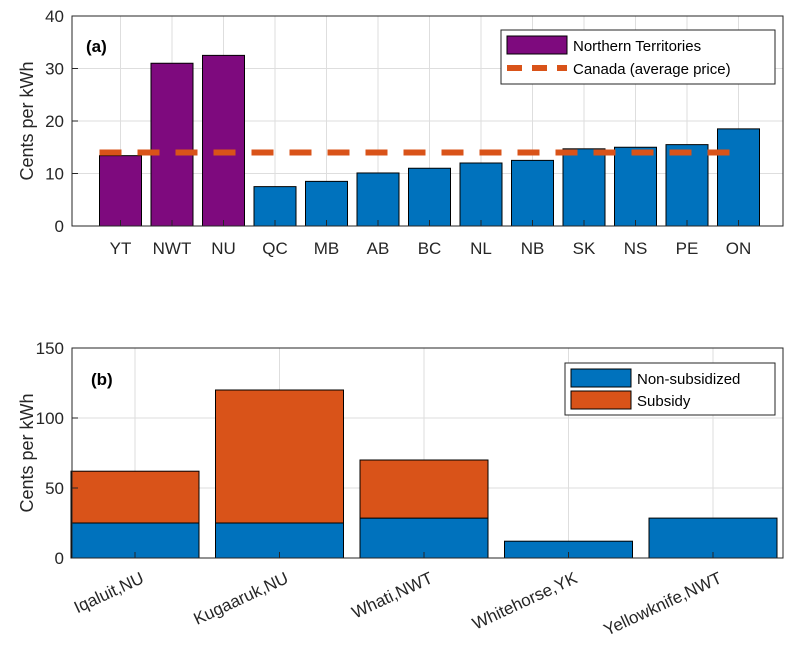 Image resolution: width=789 pixels, height=657 pixels. What do you see at coordinates (670, 389) in the screenshot?
I see `chart-b-legend: Non-subsidized Subsidy` at bounding box center [670, 389].